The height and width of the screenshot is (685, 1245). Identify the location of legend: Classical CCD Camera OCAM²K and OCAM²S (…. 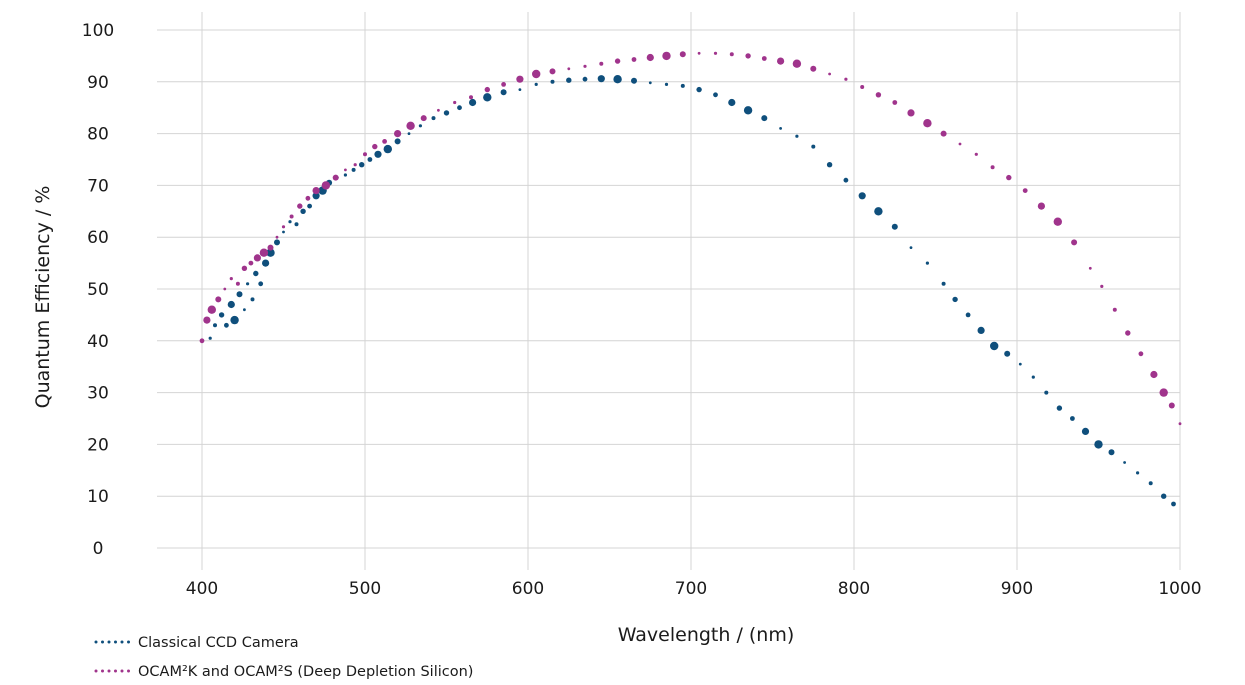
(283, 657).